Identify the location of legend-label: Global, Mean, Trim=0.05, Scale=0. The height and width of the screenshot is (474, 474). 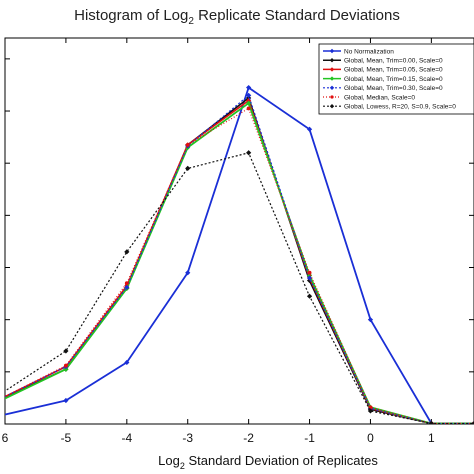
(393, 70).